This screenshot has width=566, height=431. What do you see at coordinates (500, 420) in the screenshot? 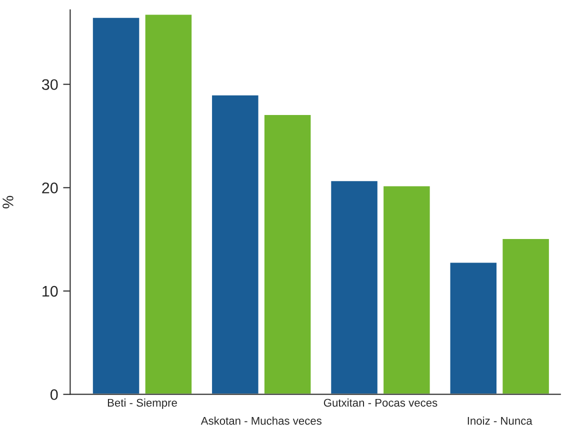
I see `x-tick-label: Inoiz - Nunca` at bounding box center [500, 420].